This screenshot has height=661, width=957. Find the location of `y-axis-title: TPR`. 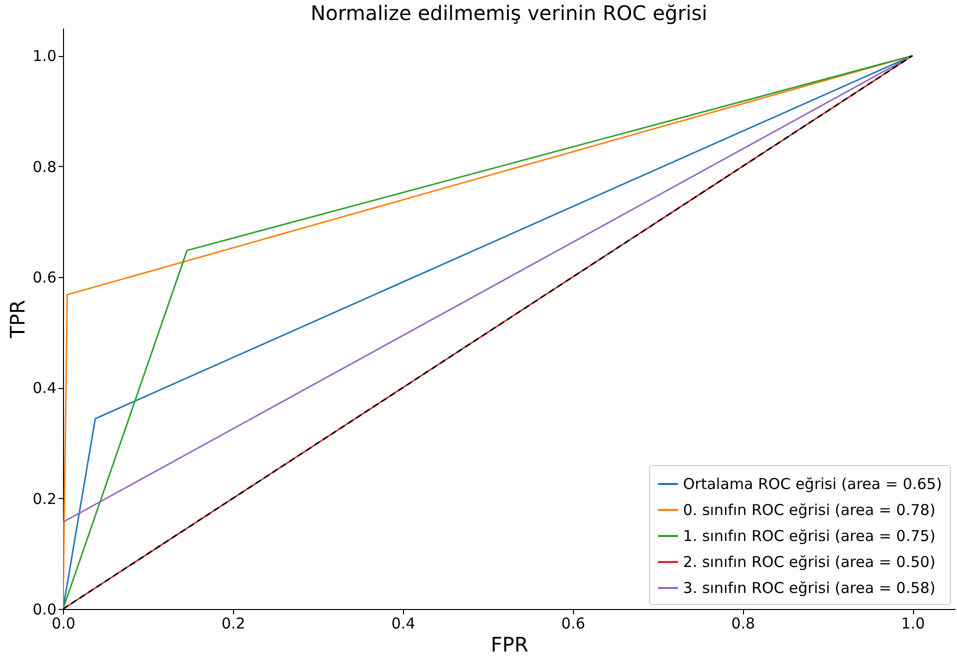

y-axis-title: TPR is located at coordinates (18, 320).